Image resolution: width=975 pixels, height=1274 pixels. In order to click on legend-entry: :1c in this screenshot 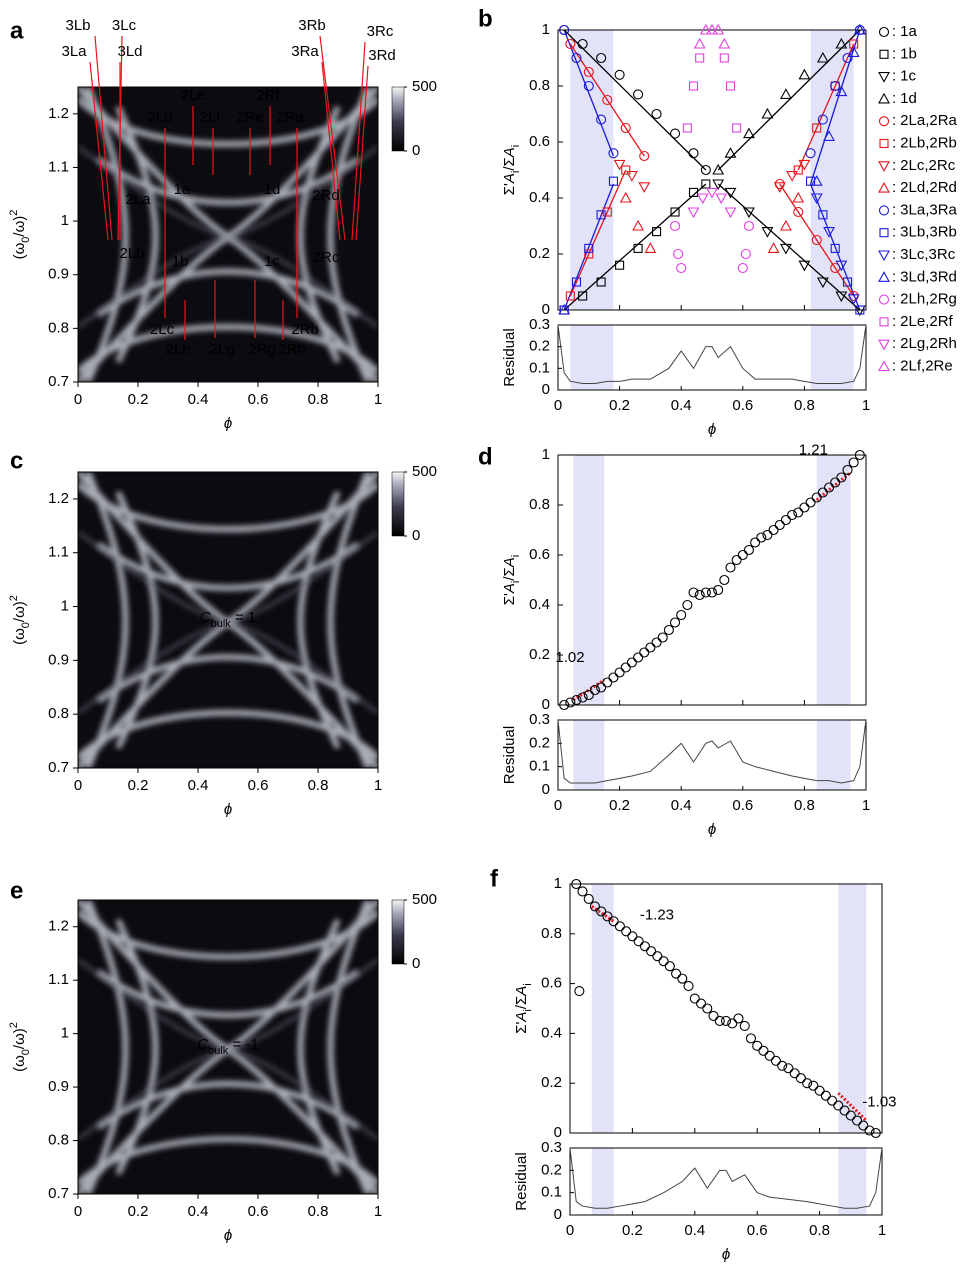, I will do `click(904, 76)`.